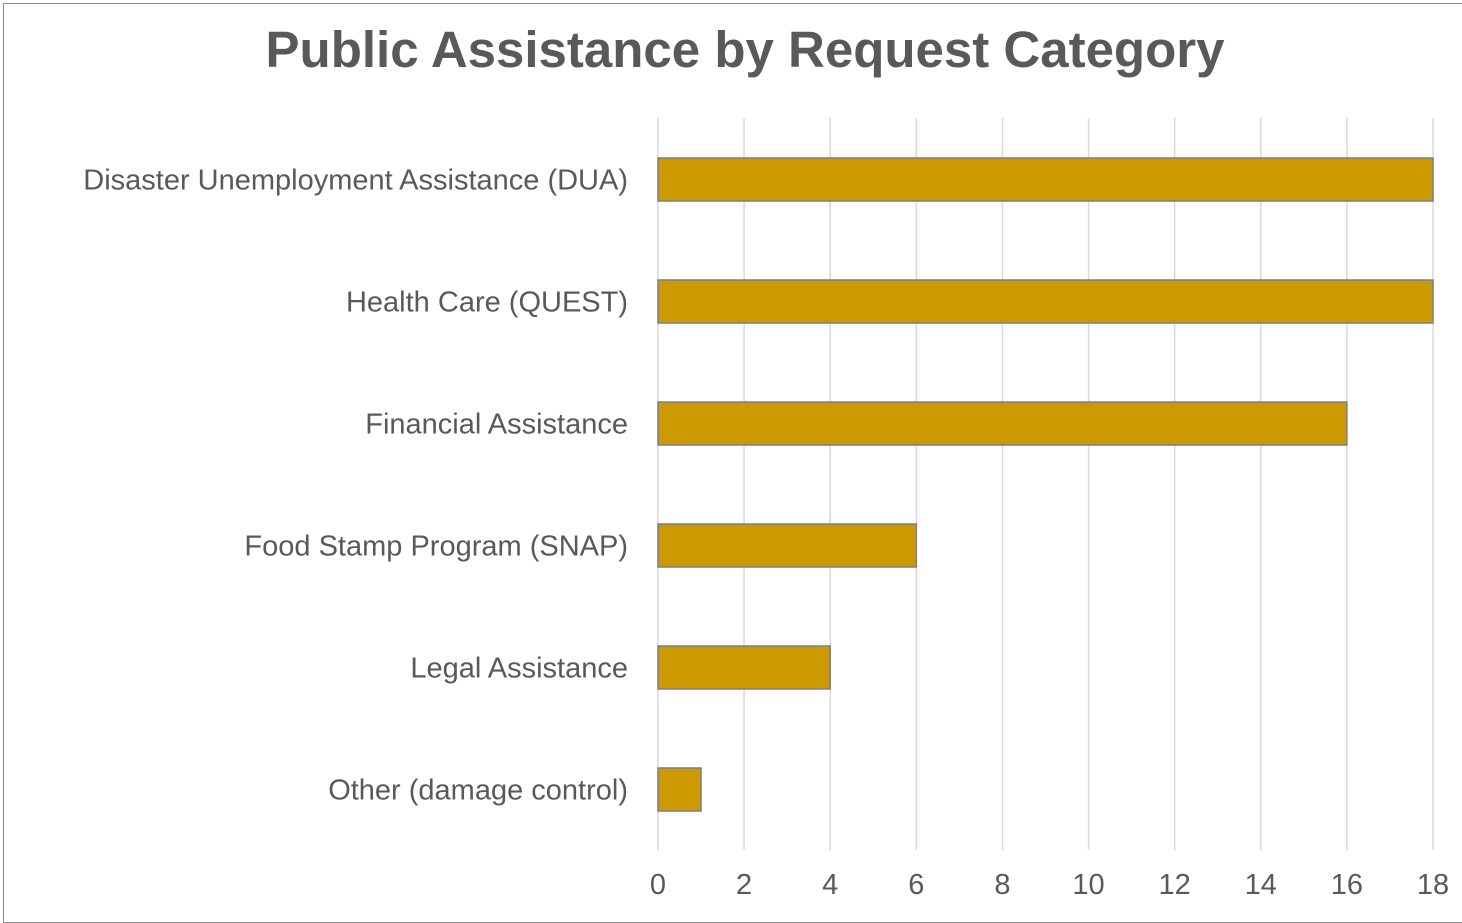 The width and height of the screenshot is (1462, 923). What do you see at coordinates (1433, 885) in the screenshot?
I see `x-tick-label: 18` at bounding box center [1433, 885].